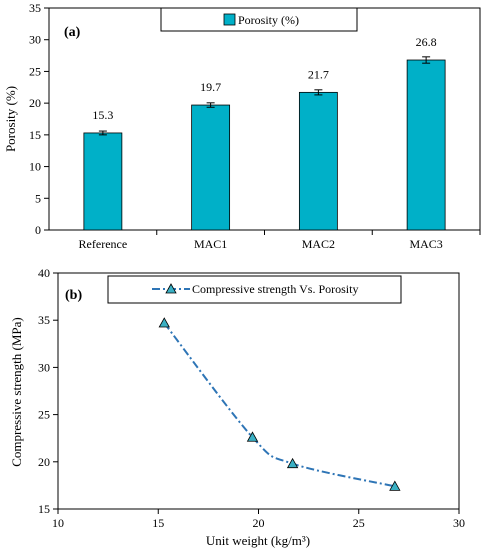  I want to click on y-axis-b: 15 20 25 30 35 40, so click(48, 391).